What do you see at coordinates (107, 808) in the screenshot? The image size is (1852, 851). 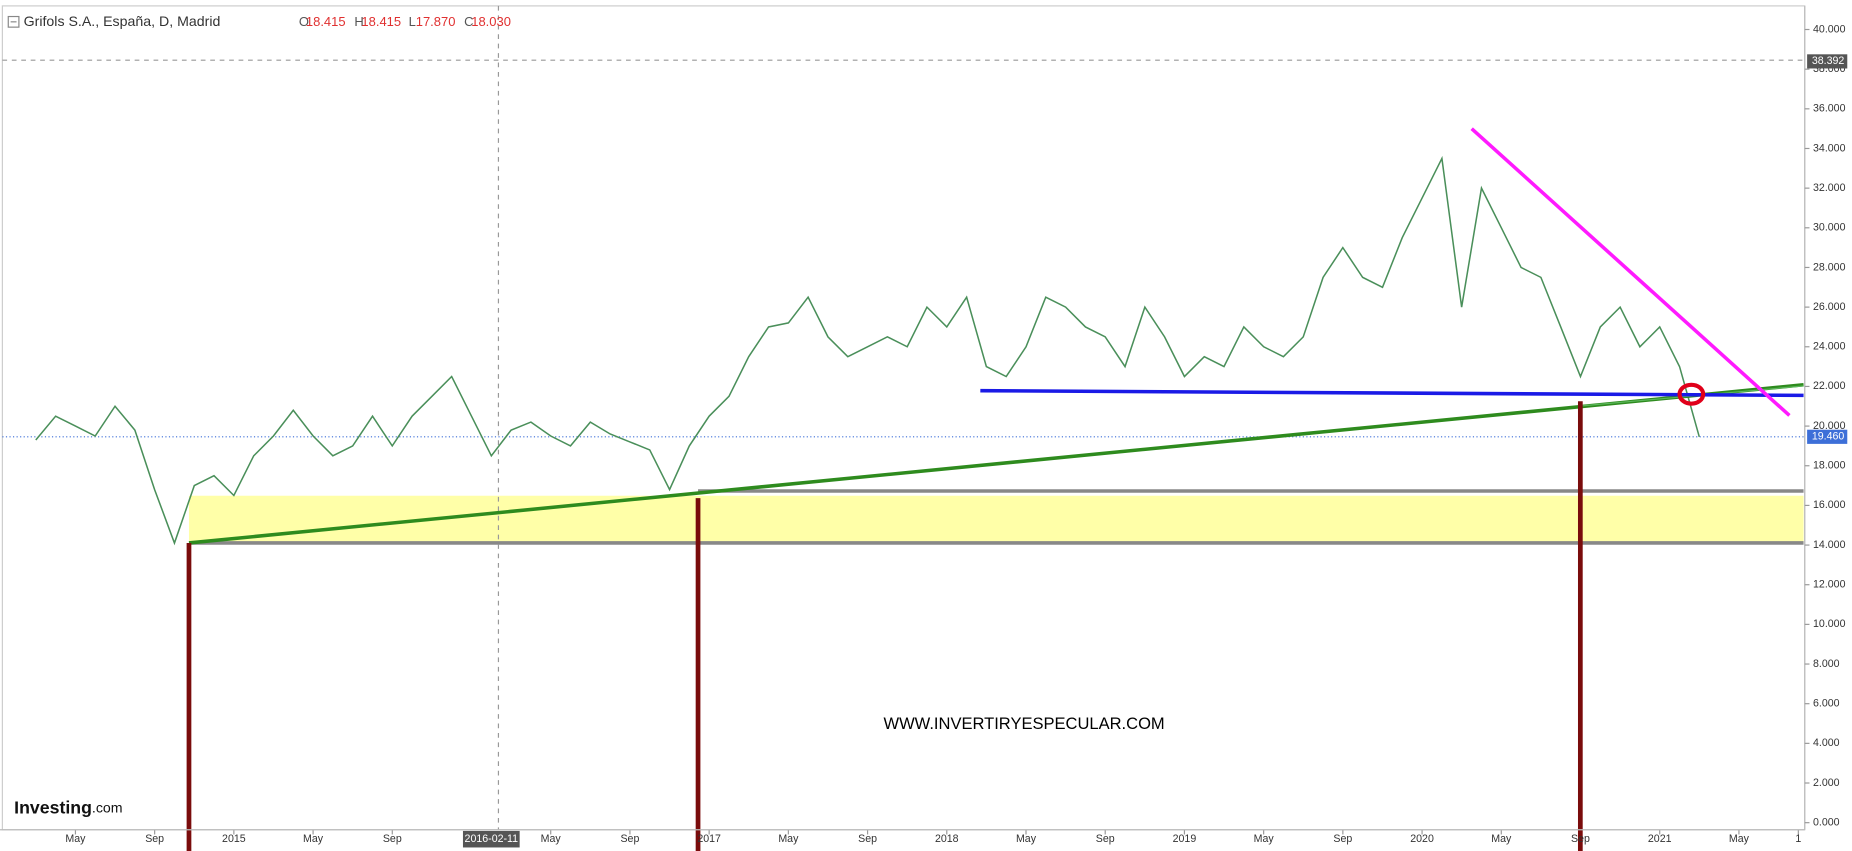 I see `logo-suffix: .com` at bounding box center [107, 808].